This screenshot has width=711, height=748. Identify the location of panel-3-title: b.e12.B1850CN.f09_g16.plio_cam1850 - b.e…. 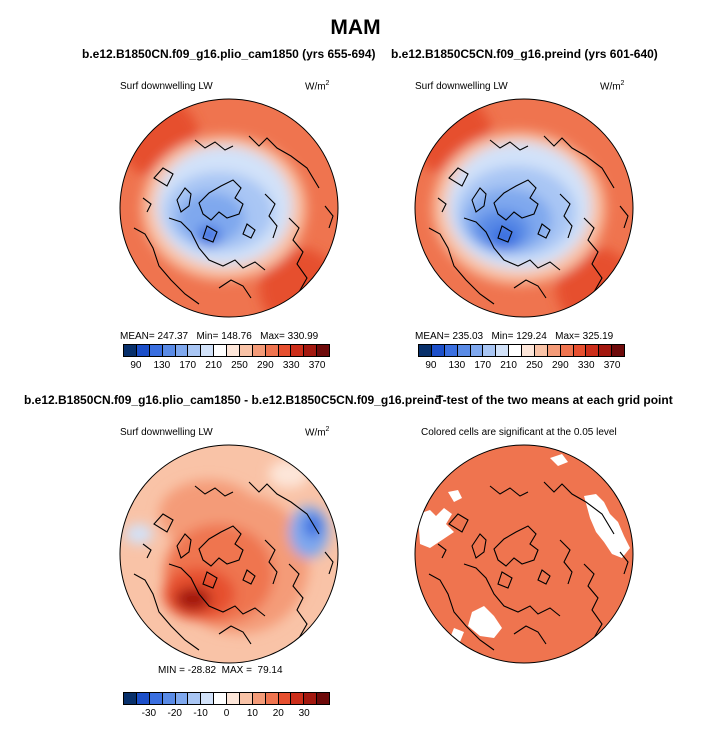
(233, 400).